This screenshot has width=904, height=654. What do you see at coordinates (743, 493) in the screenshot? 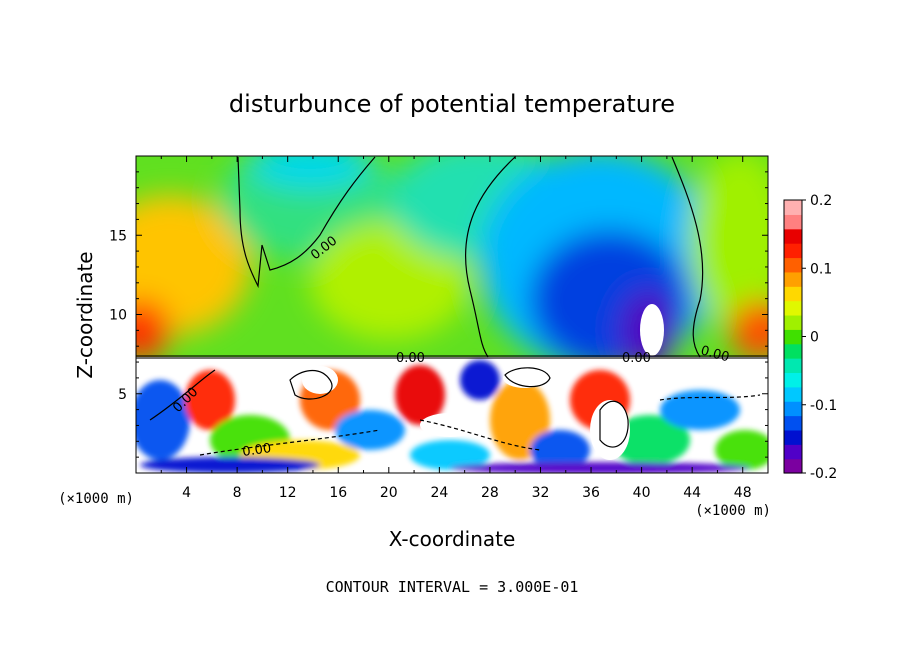
I see `x-tick-label: 48` at bounding box center [743, 493].